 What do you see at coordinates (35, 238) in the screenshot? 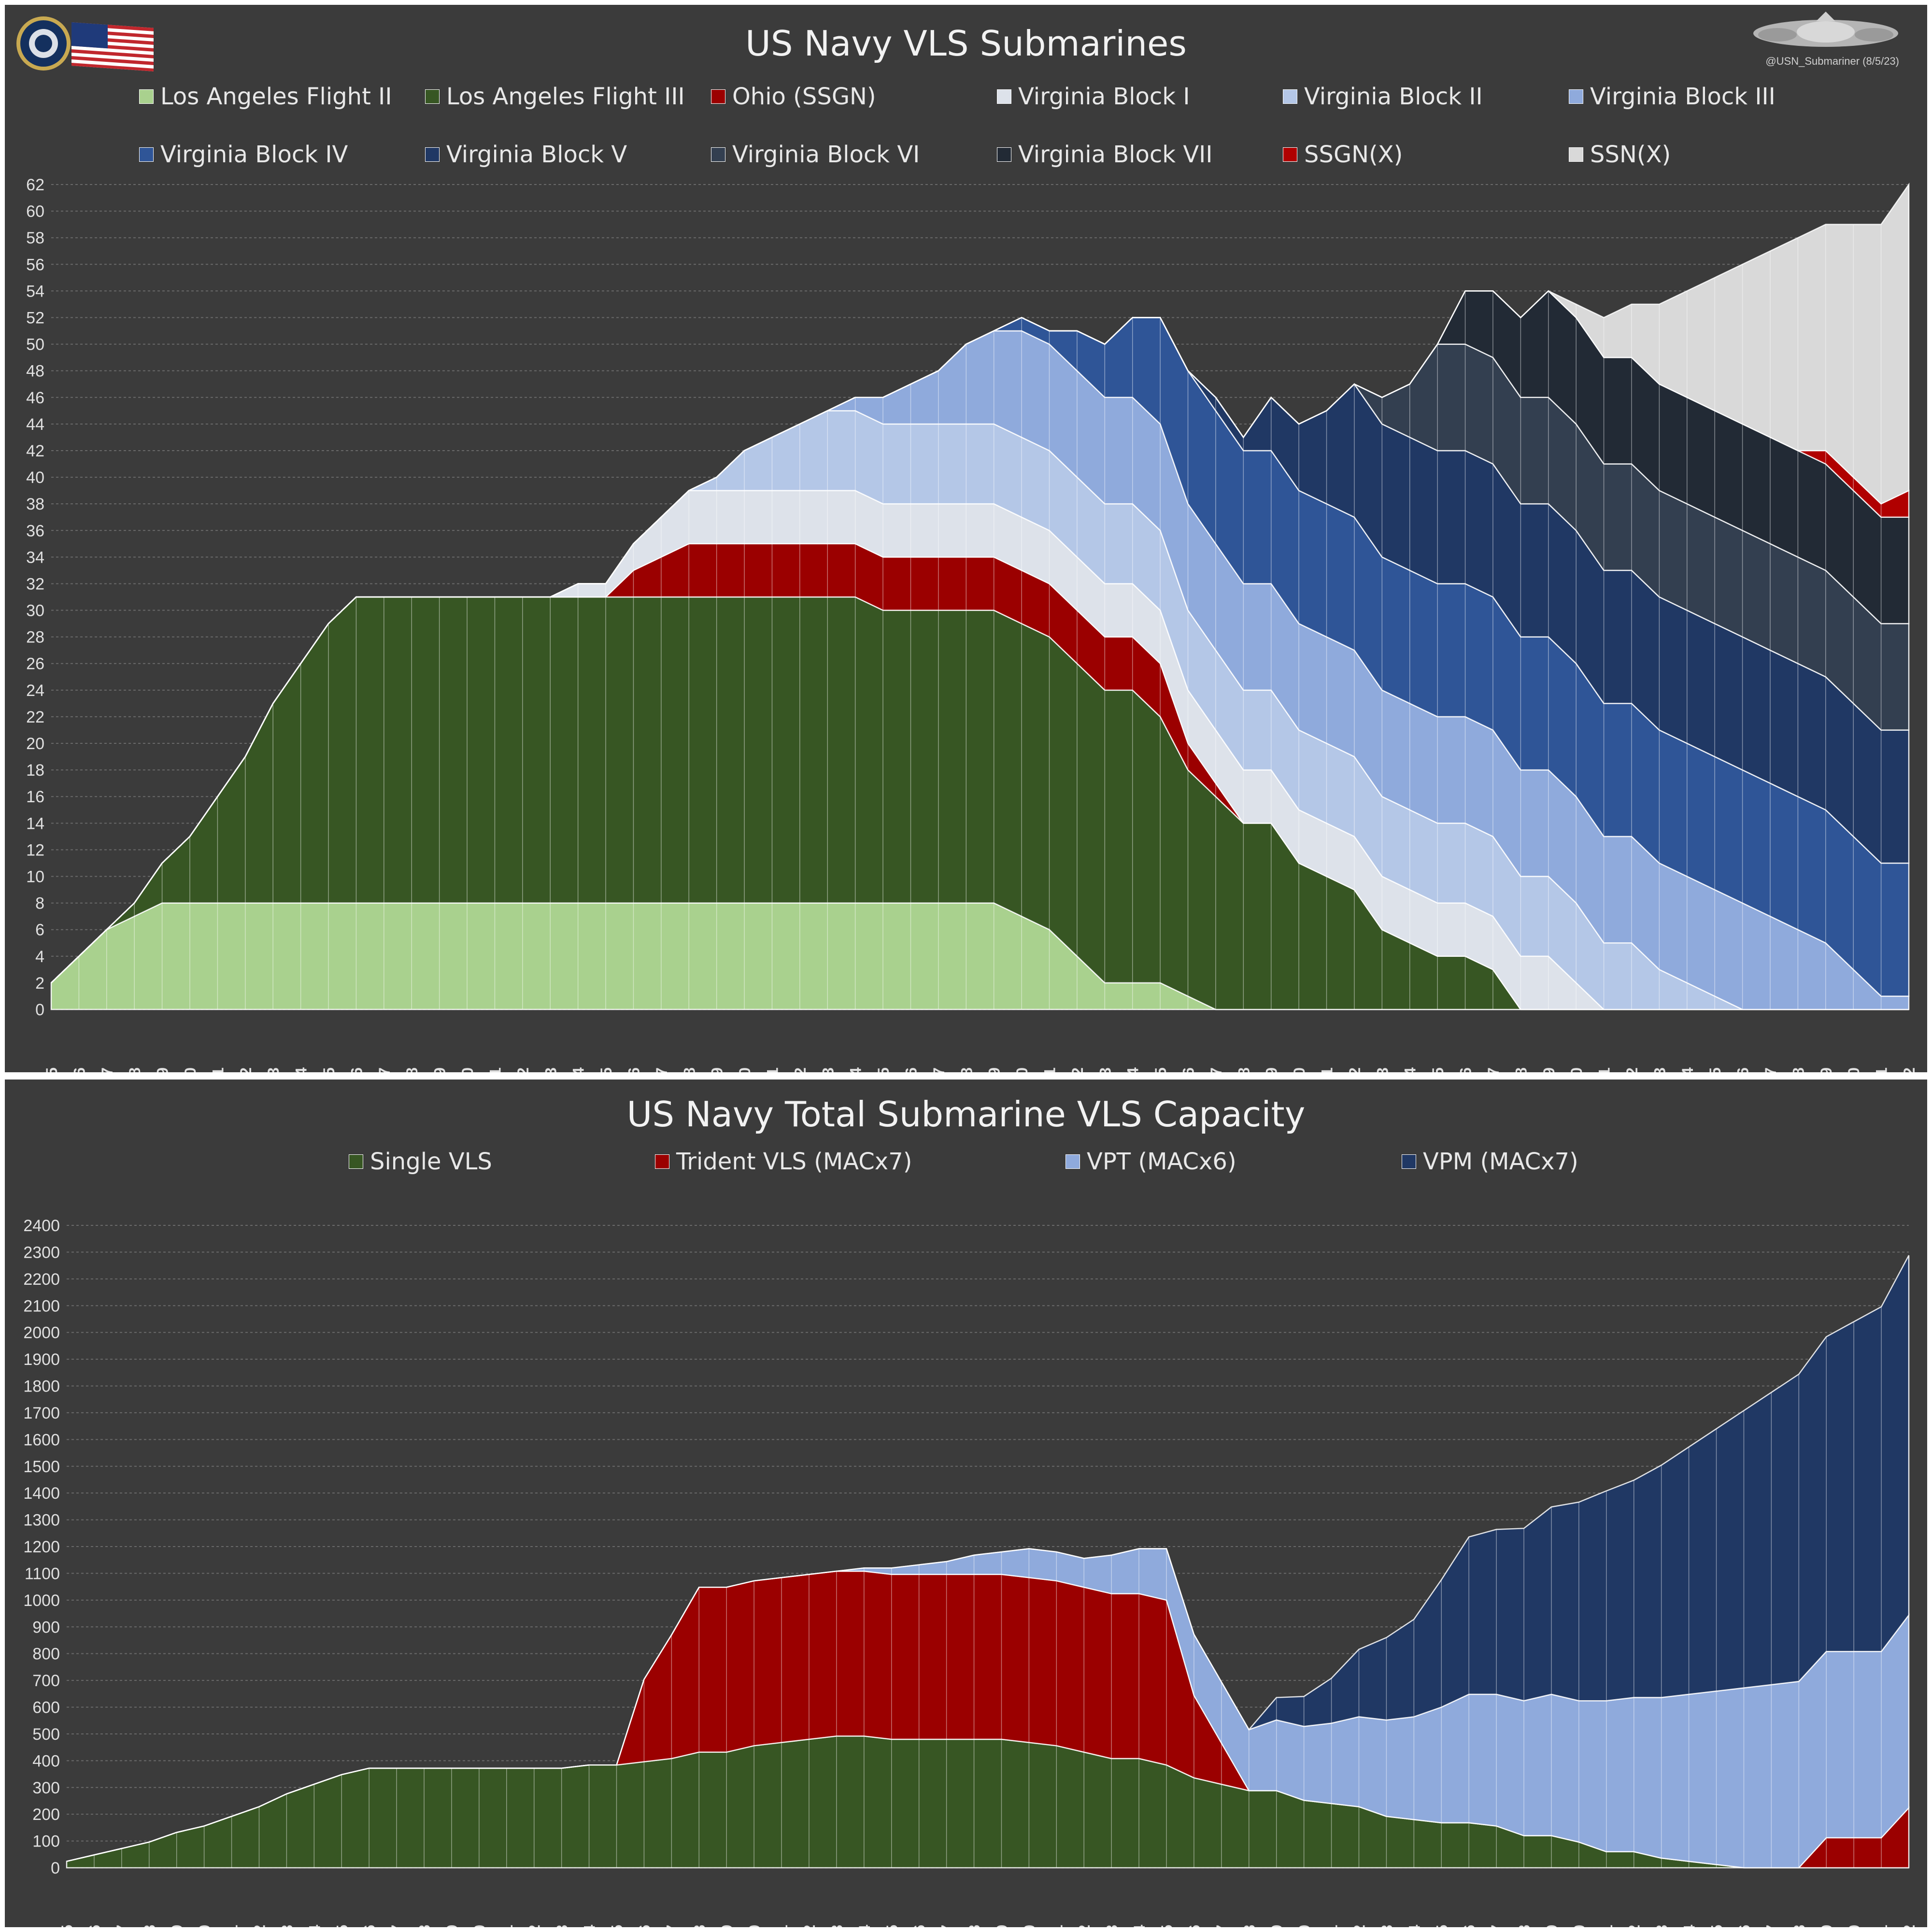
I see `y-tick-label: 58` at bounding box center [35, 238].